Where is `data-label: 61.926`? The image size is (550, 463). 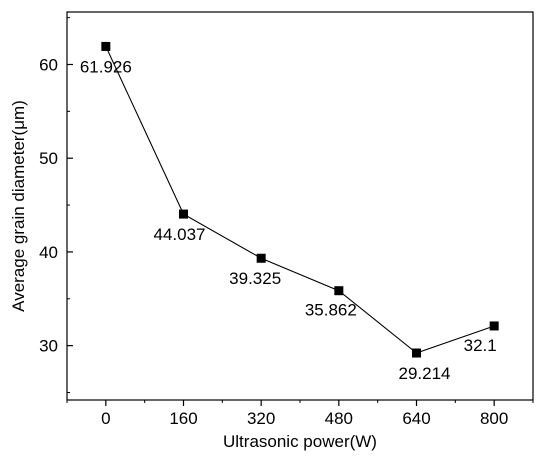
data-label: 61.926 is located at coordinates (106, 66).